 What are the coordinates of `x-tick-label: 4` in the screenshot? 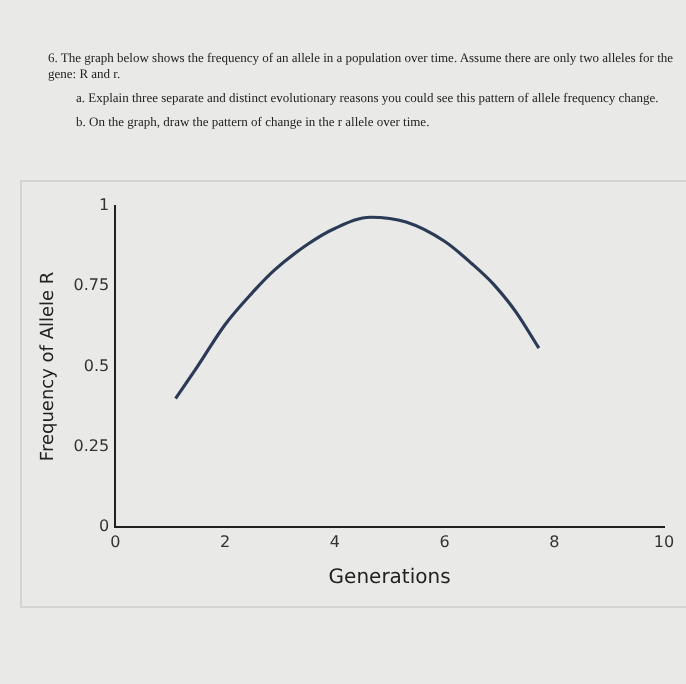 It's located at (334, 541).